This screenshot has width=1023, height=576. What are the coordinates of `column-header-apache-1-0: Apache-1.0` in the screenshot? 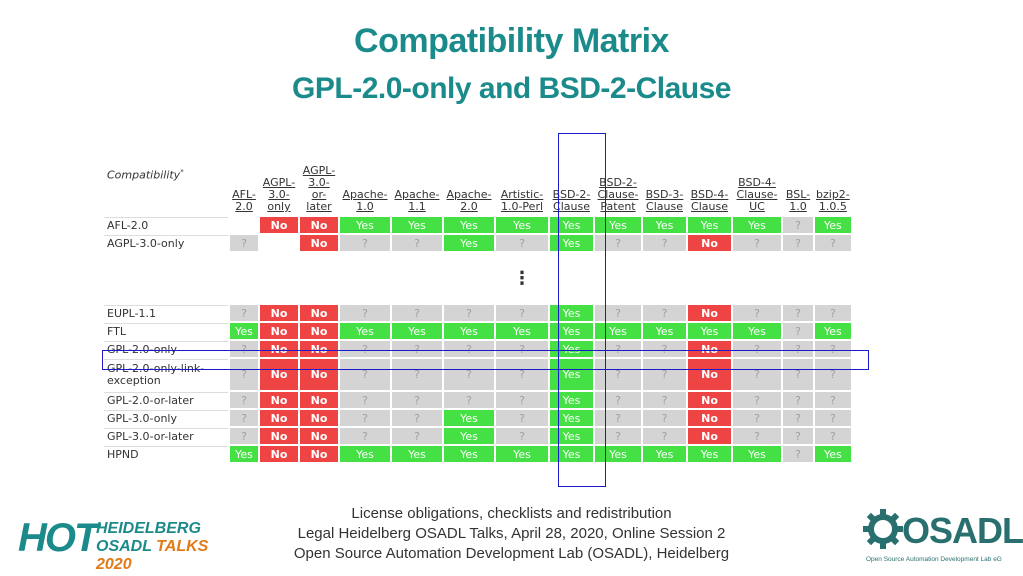 It's located at (365, 200).